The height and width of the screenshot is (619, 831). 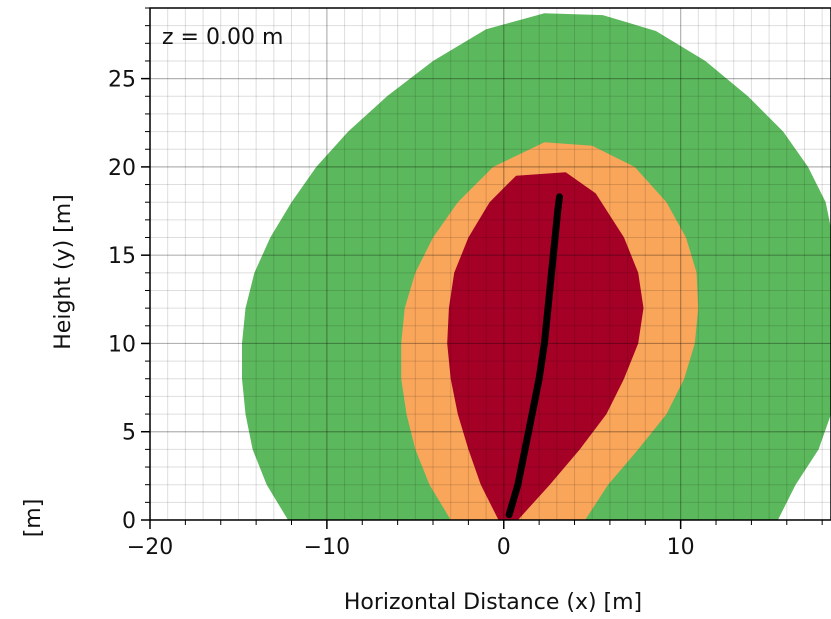 What do you see at coordinates (33, 518) in the screenshot?
I see `side-unit-label: [m]` at bounding box center [33, 518].